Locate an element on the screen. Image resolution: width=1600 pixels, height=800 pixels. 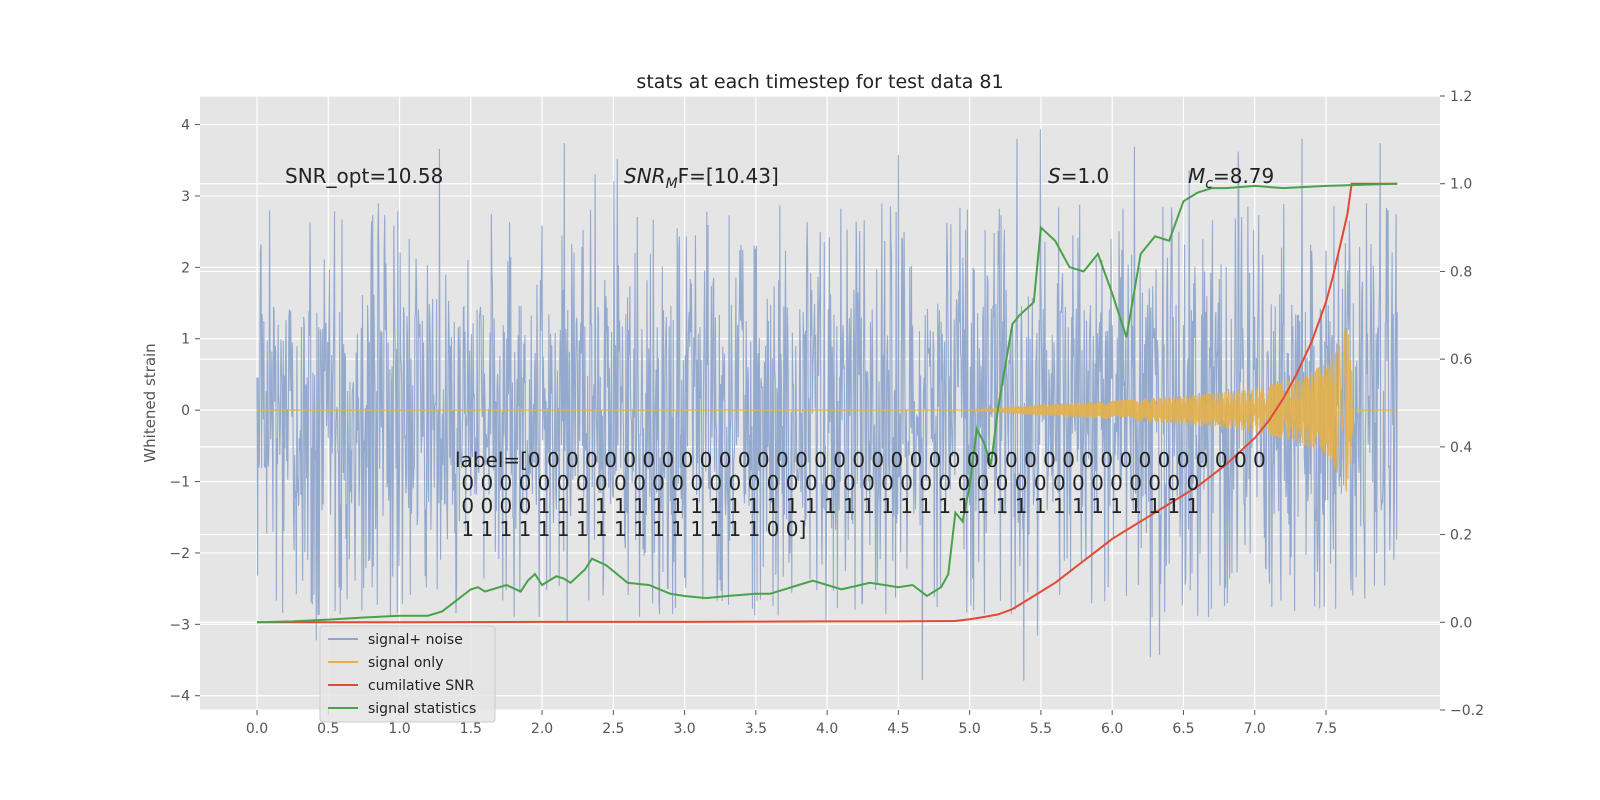
annotation-s: S=1.0 is located at coordinates (1078, 176).